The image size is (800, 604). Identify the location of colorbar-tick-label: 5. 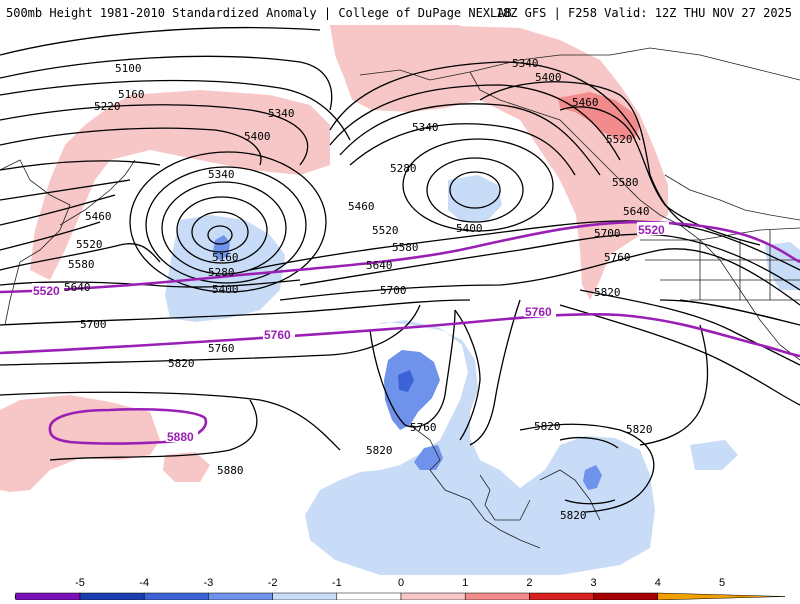
(722, 583).